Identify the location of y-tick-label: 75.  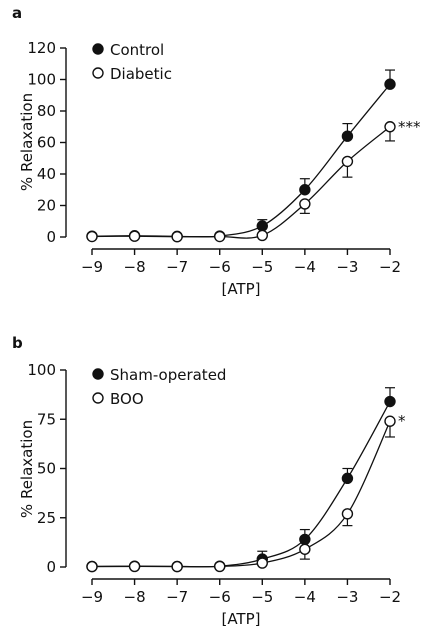
(46, 419).